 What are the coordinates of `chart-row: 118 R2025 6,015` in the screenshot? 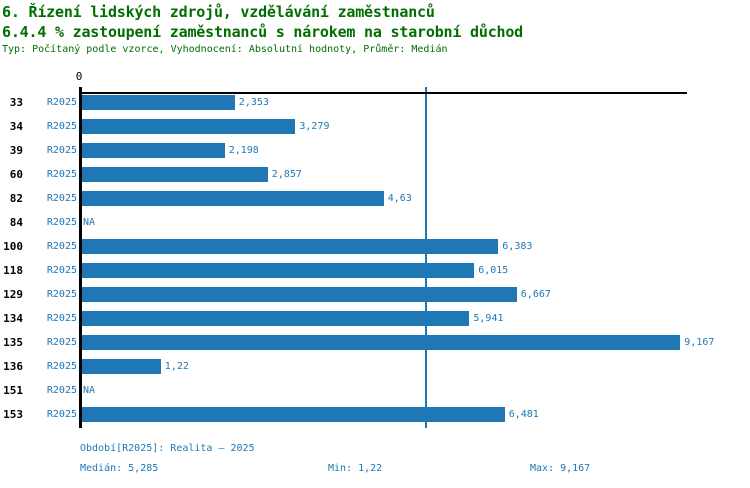 It's located at (375, 270).